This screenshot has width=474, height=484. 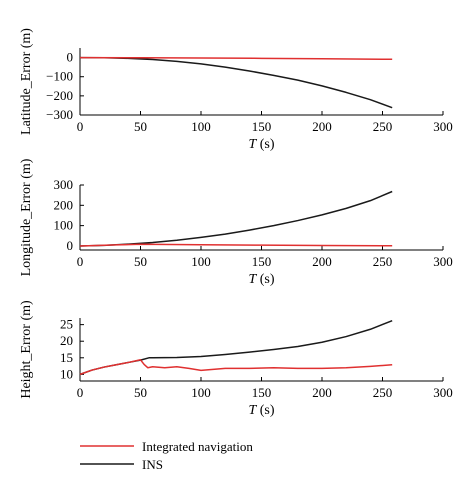 What do you see at coordinates (140, 261) in the screenshot?
I see `longitude-x-tick-label: 50` at bounding box center [140, 261].